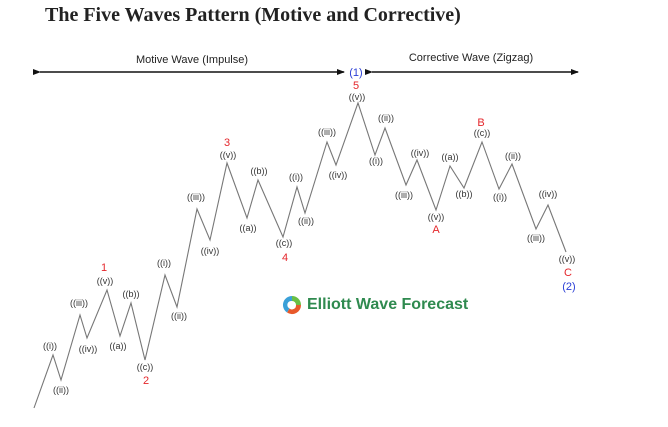 This screenshot has width=668, height=427. Describe the element at coordinates (480, 123) in the screenshot. I see `primary-wave-label: B` at that location.